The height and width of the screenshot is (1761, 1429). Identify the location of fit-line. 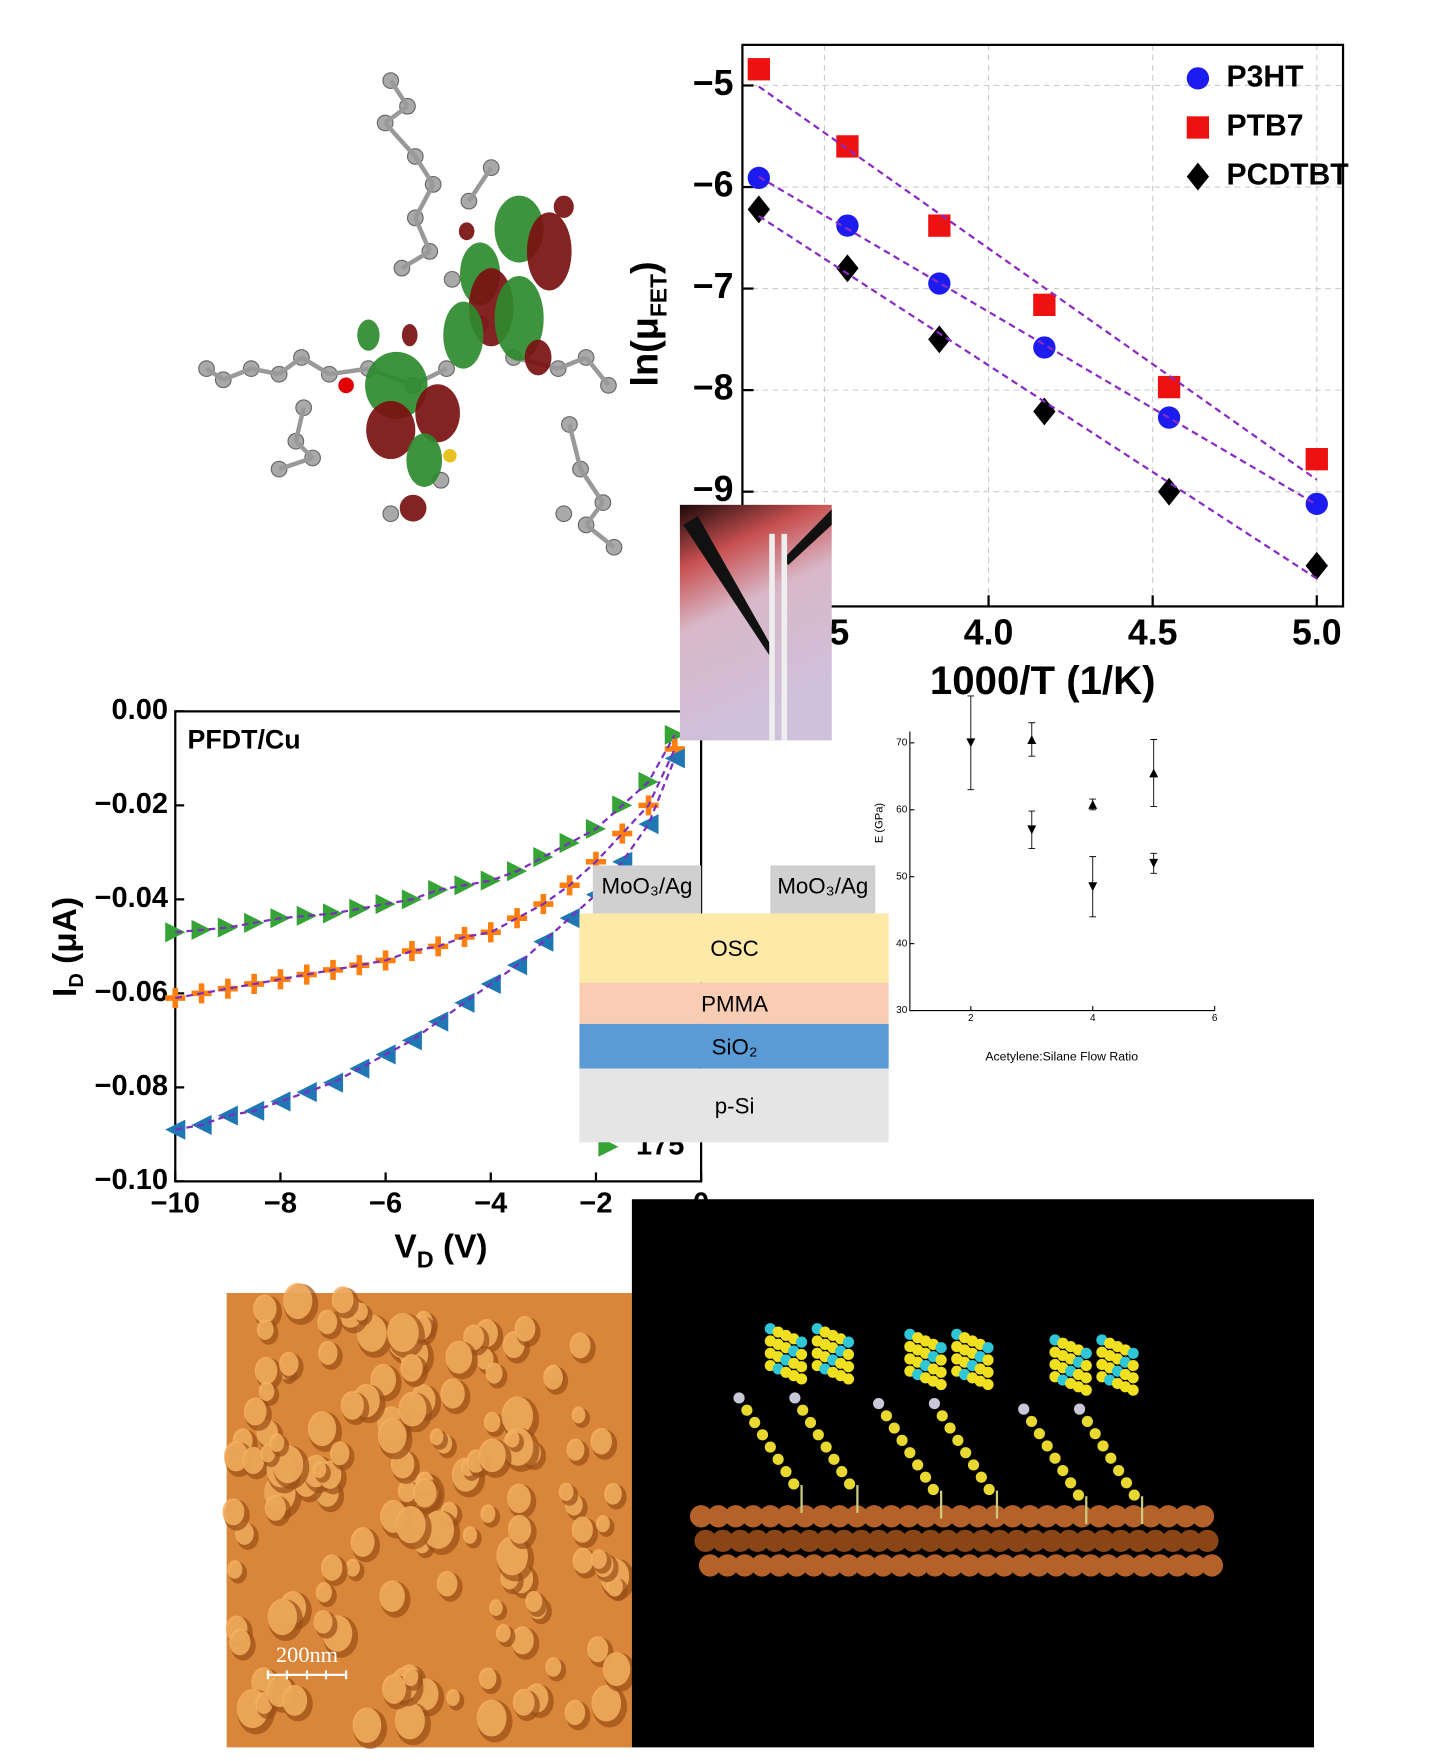
(1038, 283).